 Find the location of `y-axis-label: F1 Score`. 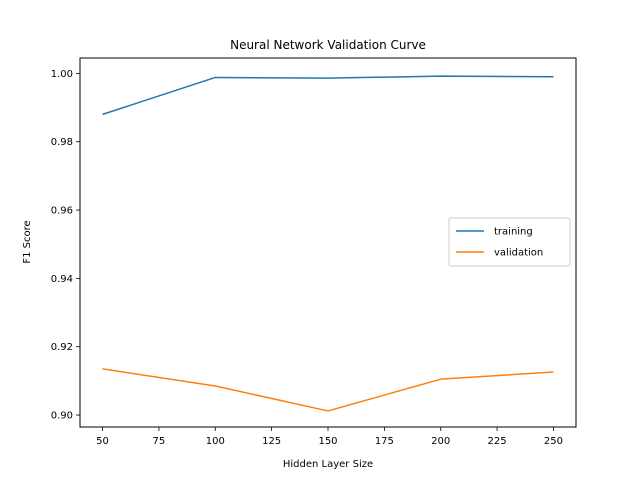

y-axis-label: F1 Score is located at coordinates (27, 241).